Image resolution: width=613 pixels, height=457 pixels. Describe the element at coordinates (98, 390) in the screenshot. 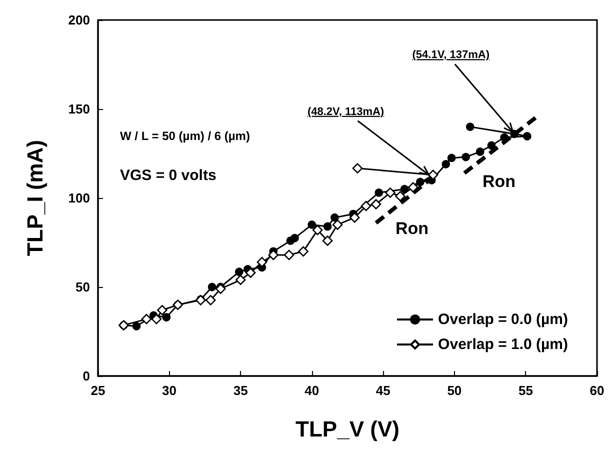

I see `x-tick-label: 25` at that location.